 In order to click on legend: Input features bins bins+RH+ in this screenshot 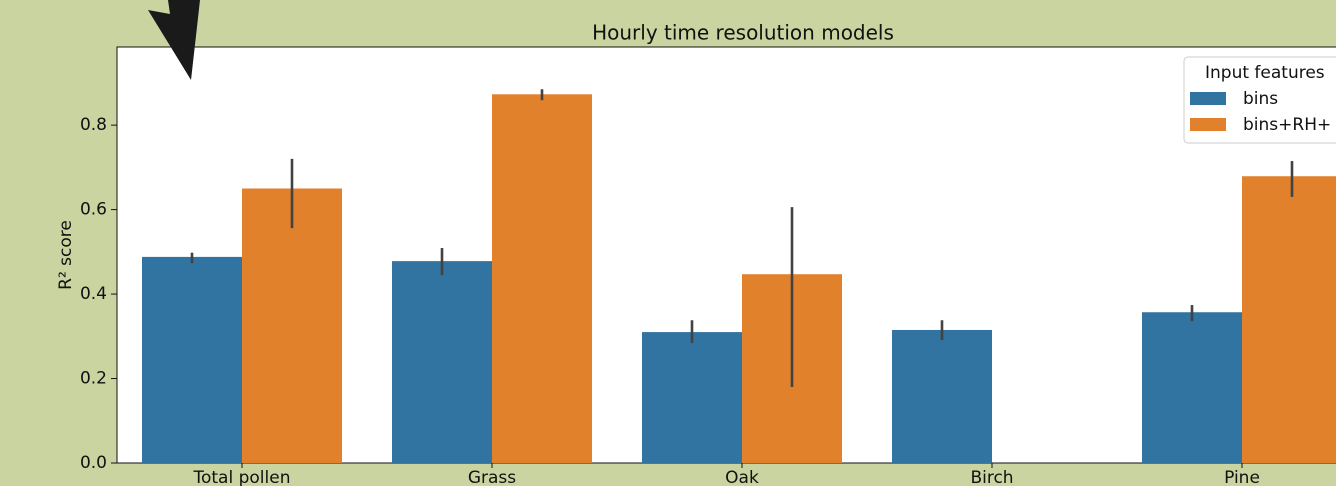, I will do `click(1259, 100)`.